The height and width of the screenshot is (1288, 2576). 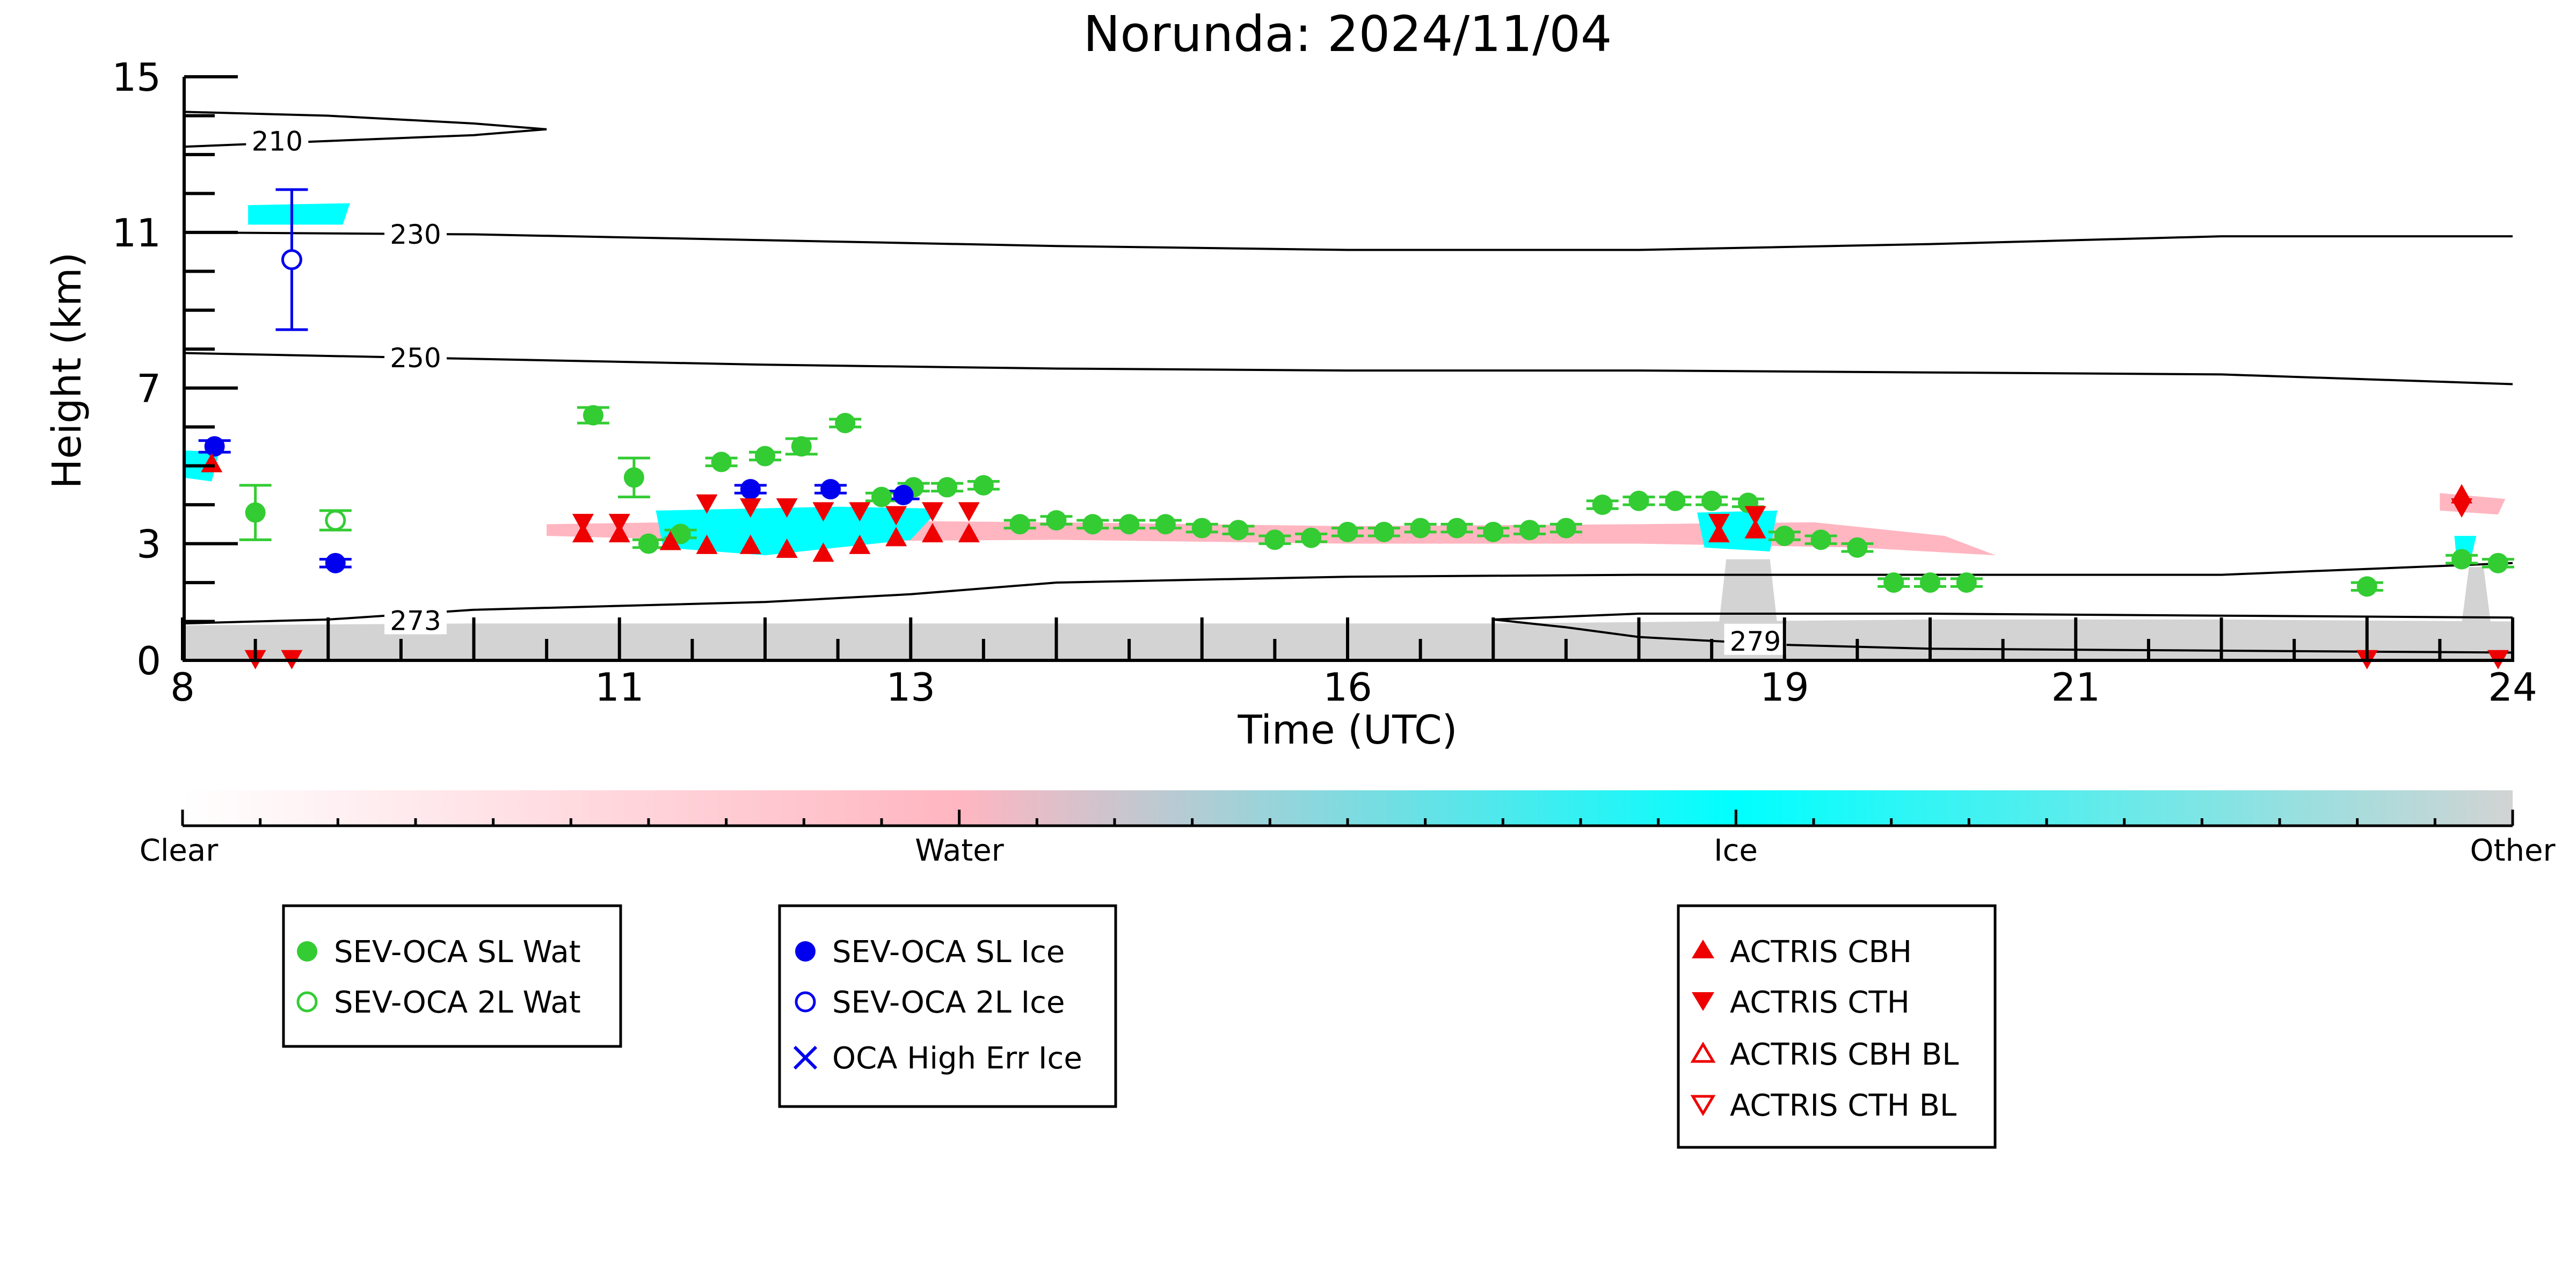 What do you see at coordinates (415, 234) in the screenshot?
I see `contour-label-230: 230` at bounding box center [415, 234].